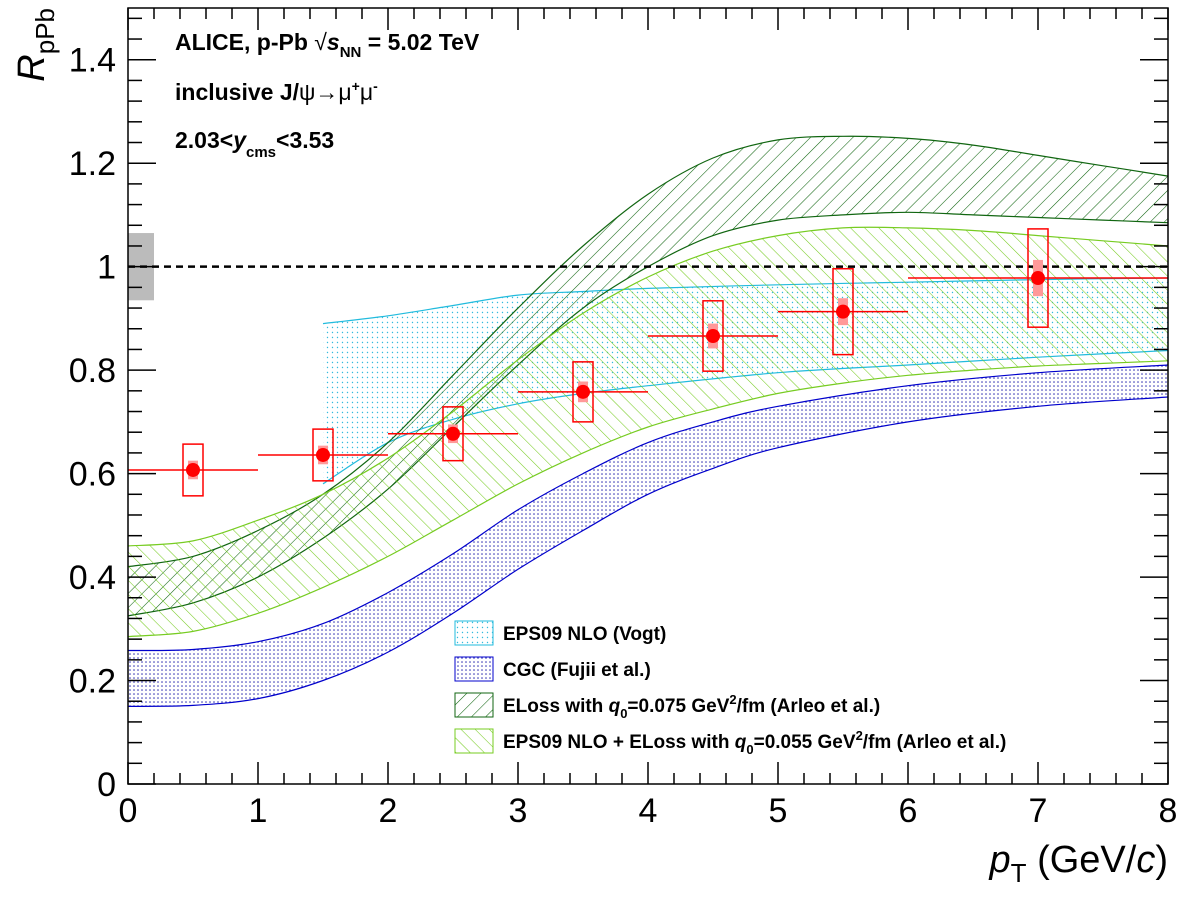  I want to click on y-tick-label: 0.8, so click(92, 371).